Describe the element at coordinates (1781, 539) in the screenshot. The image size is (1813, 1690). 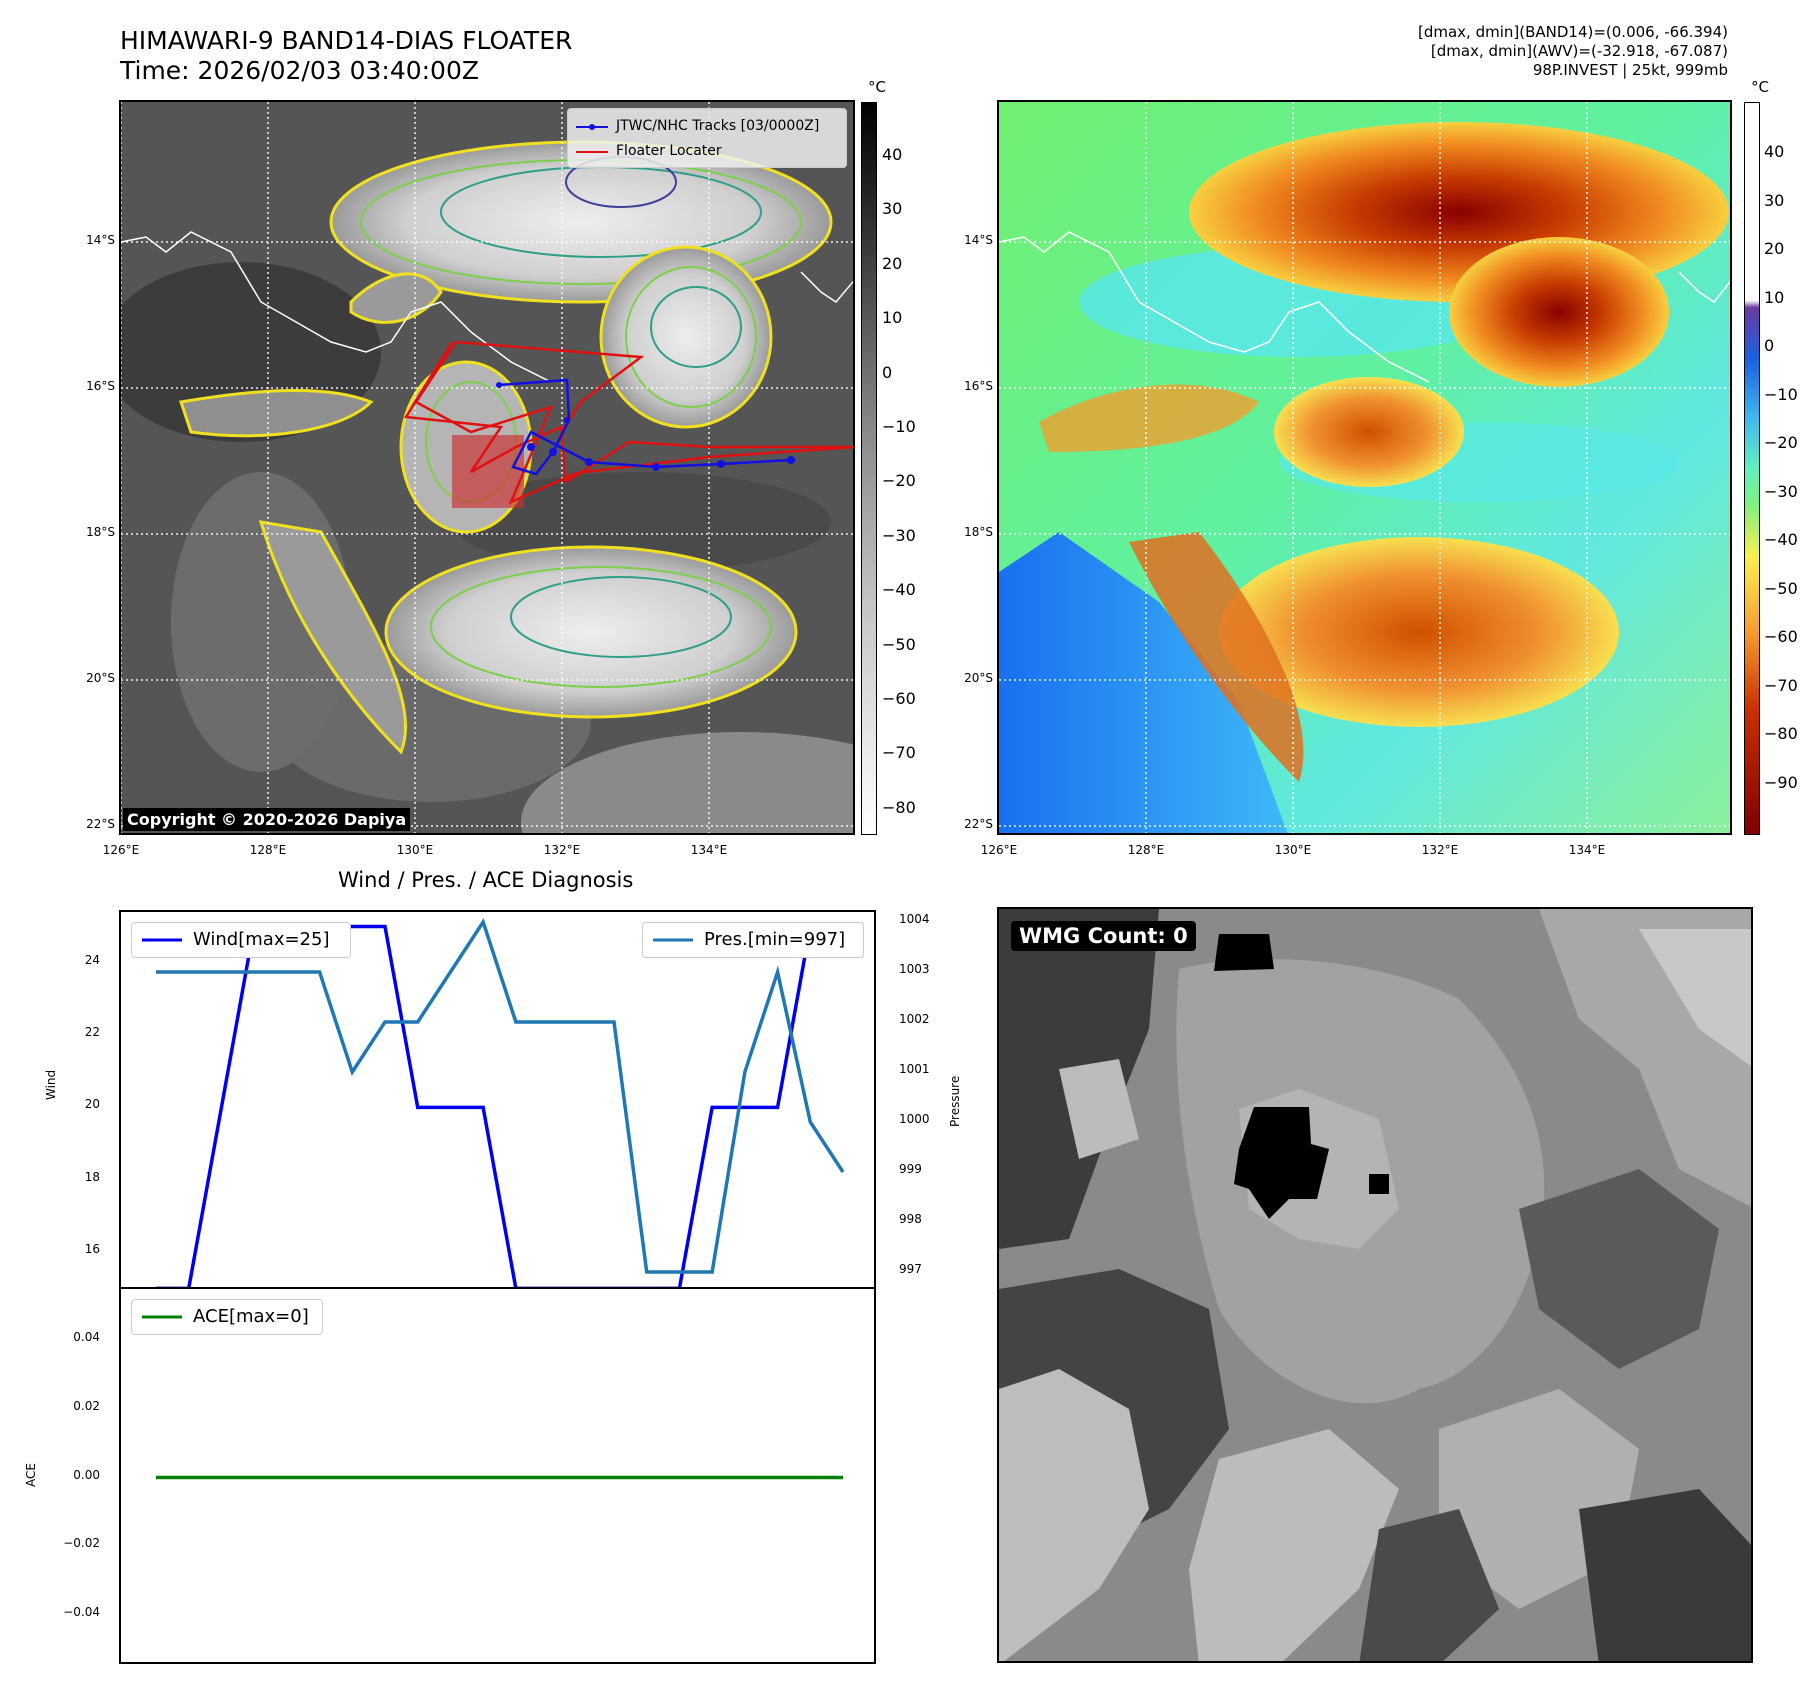
I see `awv-colorbar-tick: −40` at that location.